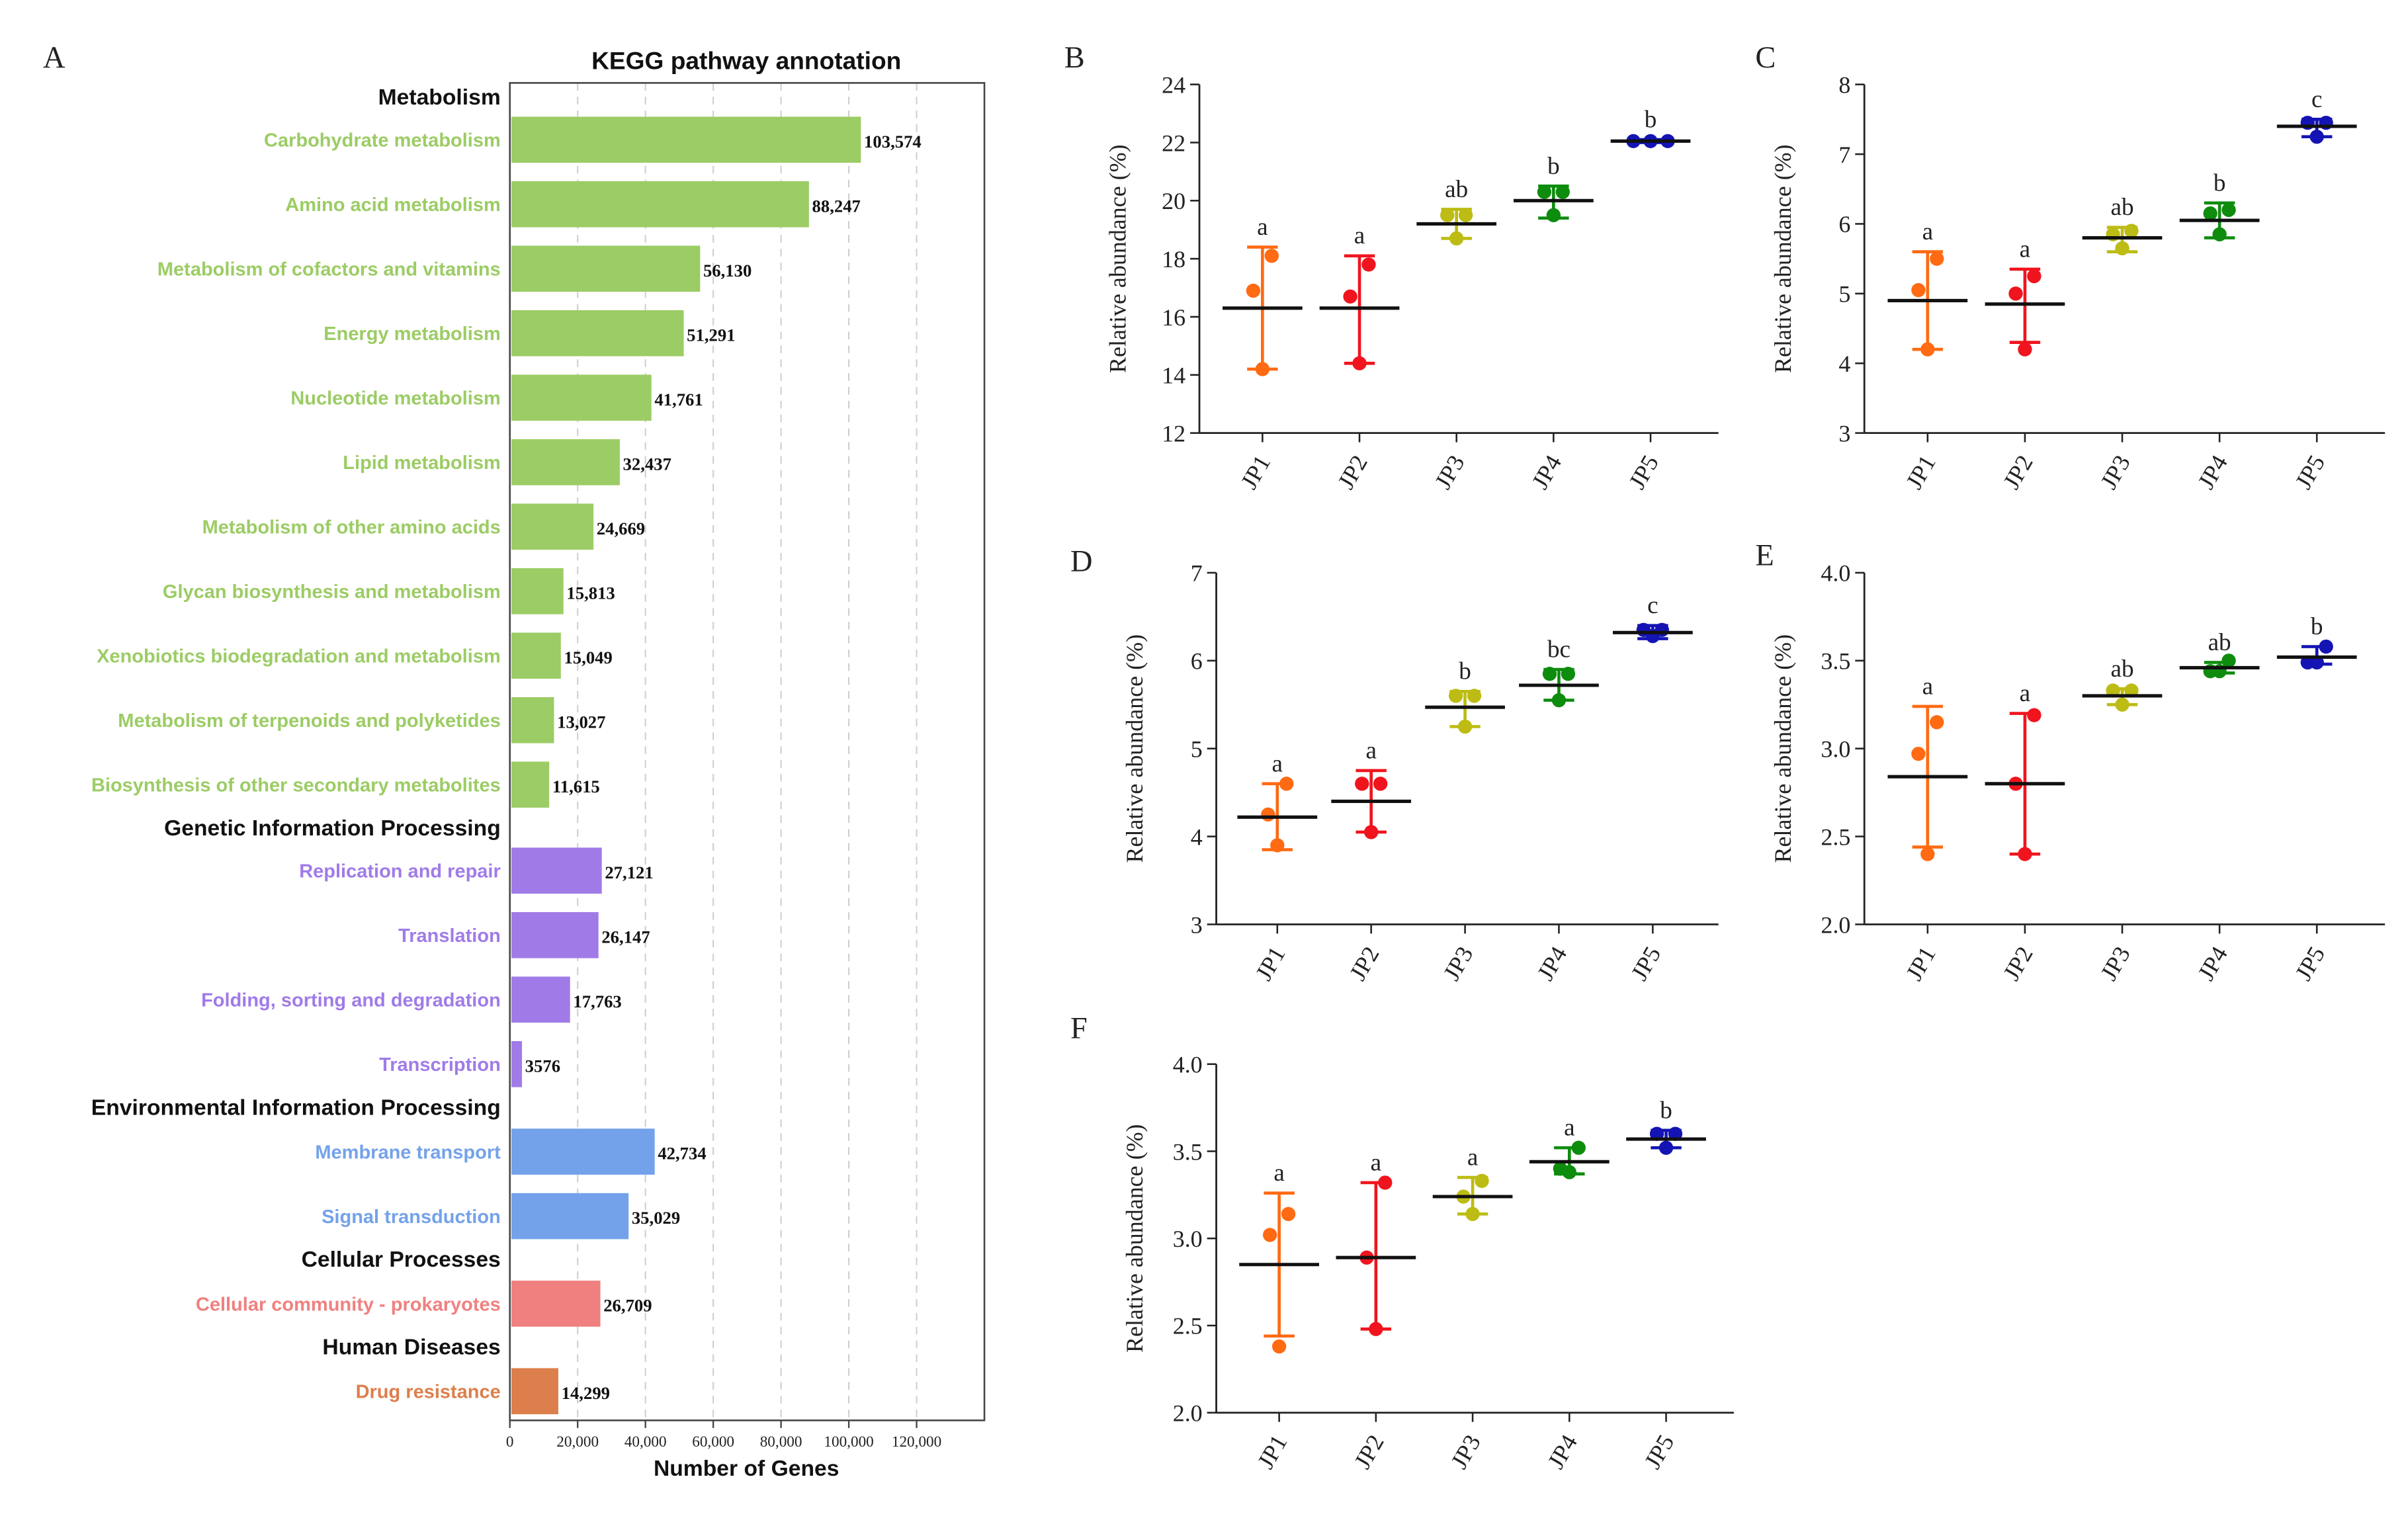  Describe the element at coordinates (542, 1066) in the screenshot. I see `value-label: 3576` at that location.